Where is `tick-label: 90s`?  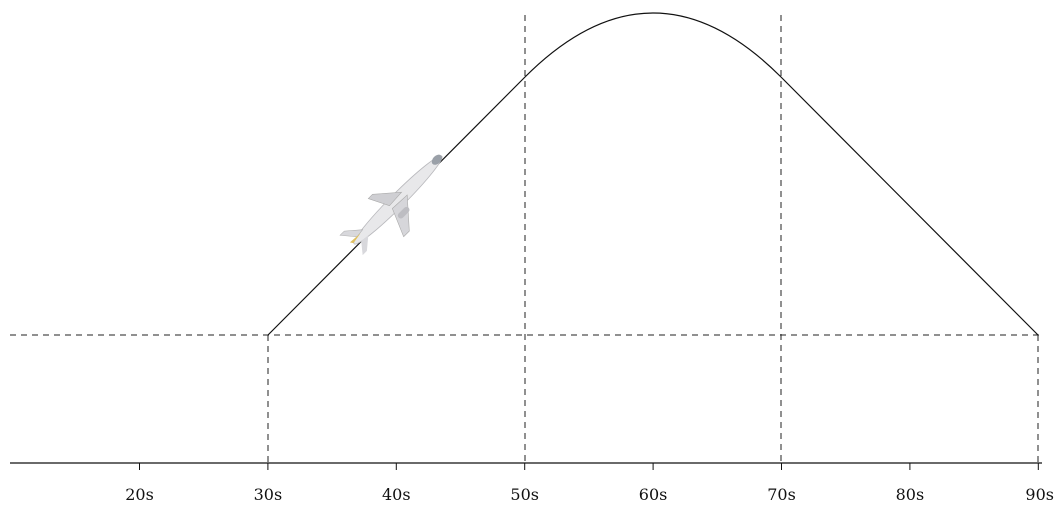 tick-label: 90s is located at coordinates (1039, 494).